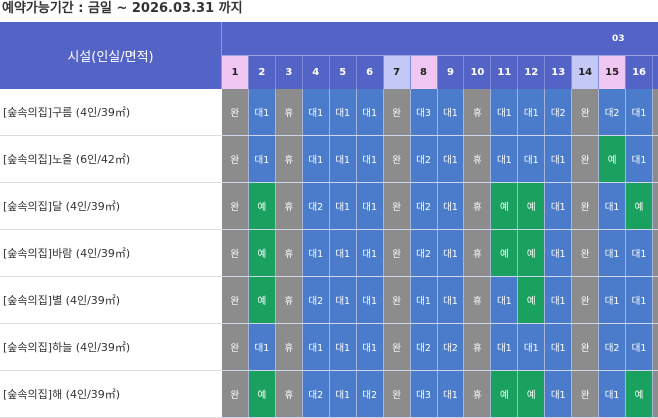  Describe the element at coordinates (261, 73) in the screenshot. I see `day-header-2: 2` at that location.